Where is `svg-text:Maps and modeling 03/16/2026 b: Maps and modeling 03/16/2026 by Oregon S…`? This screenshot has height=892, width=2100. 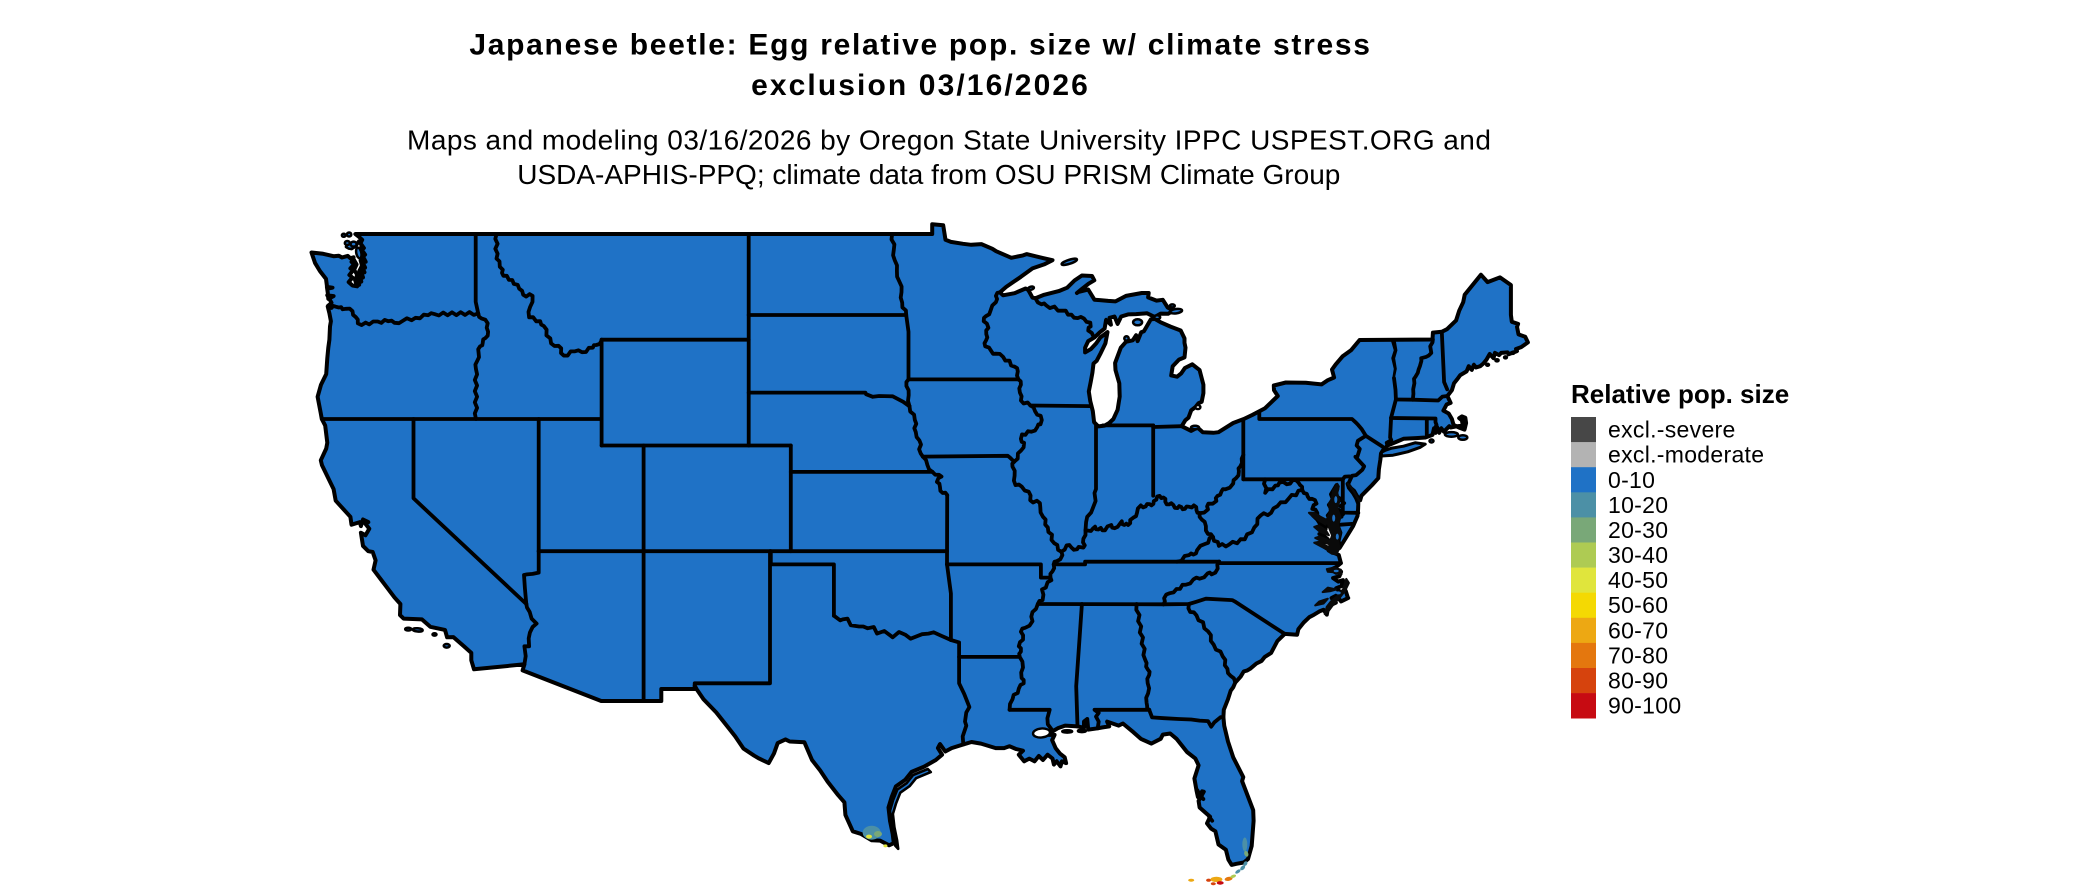 svg-text:Maps and modeling 03/16/2026 b: Maps and modeling 03/16/2026 by Oregon S… is located at coordinates (949, 140).